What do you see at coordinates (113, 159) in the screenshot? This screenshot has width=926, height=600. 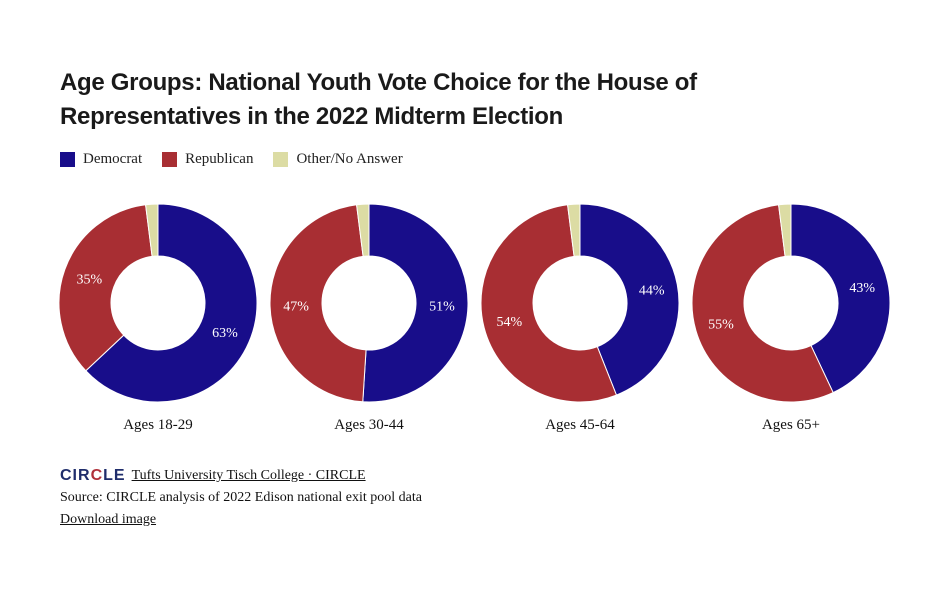 I see `legend-label-democrat: Democrat` at bounding box center [113, 159].